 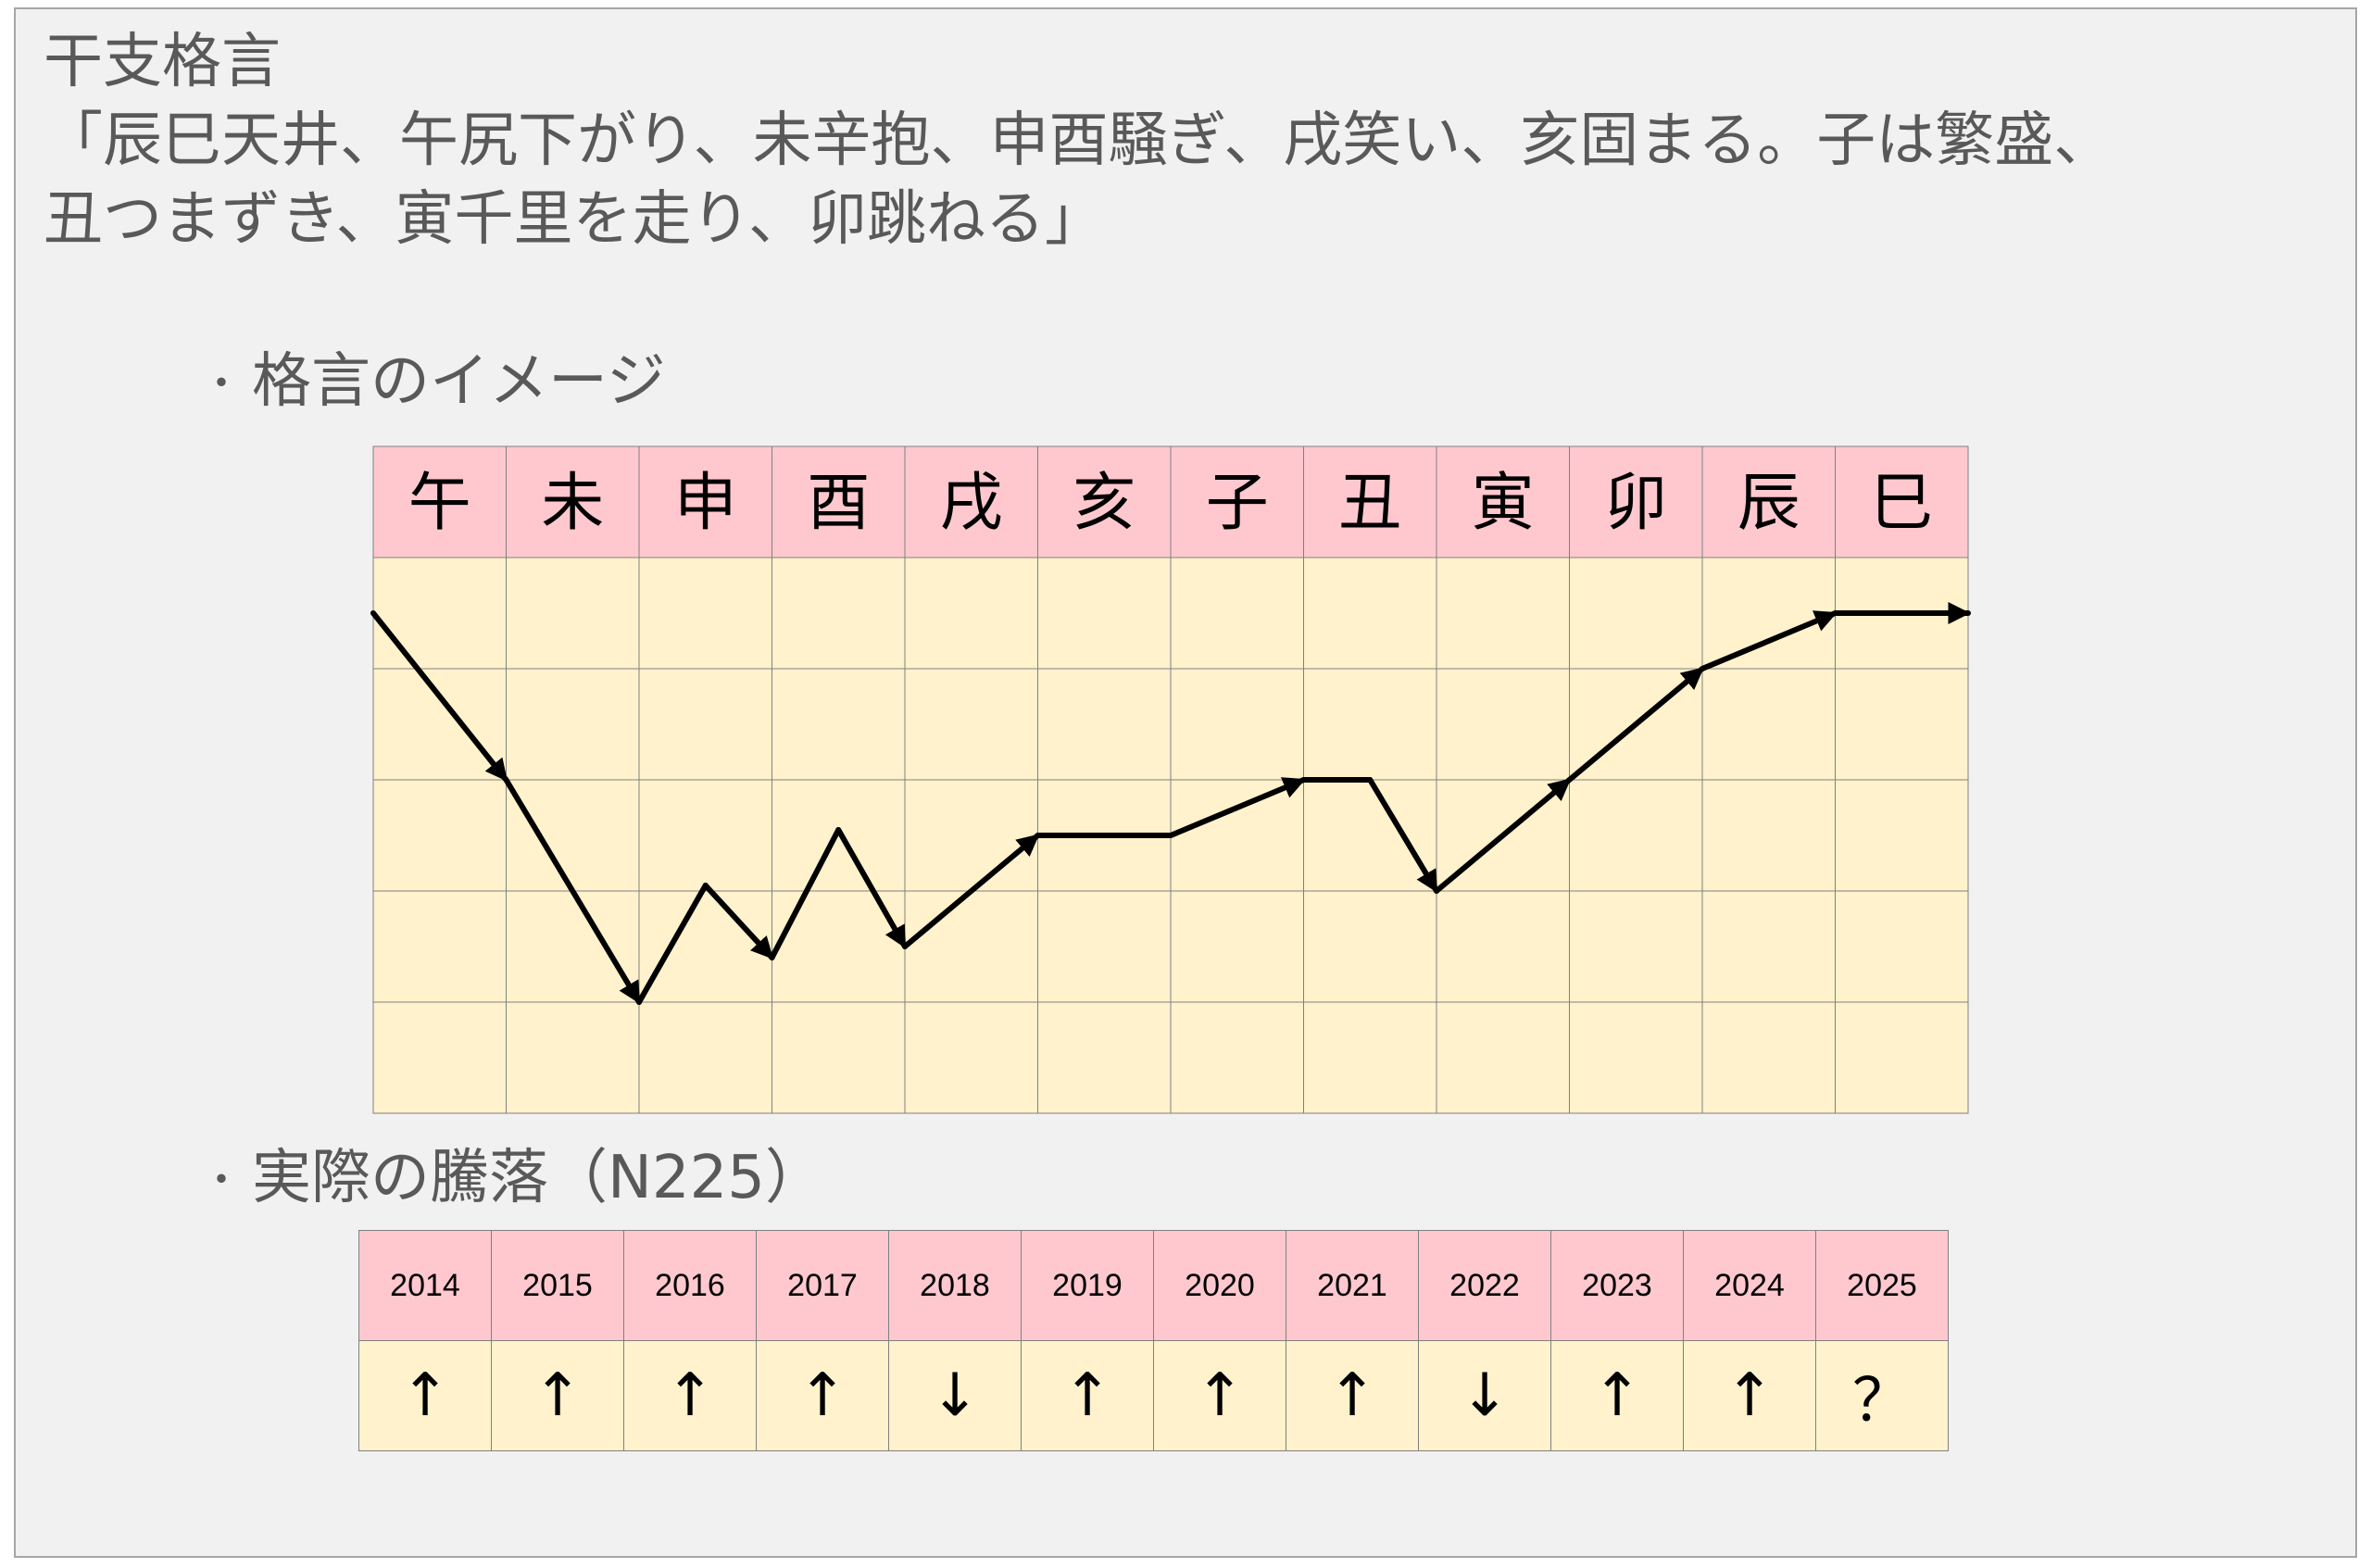 I want to click on zodiac-label: 丑, so click(x=1369, y=504).